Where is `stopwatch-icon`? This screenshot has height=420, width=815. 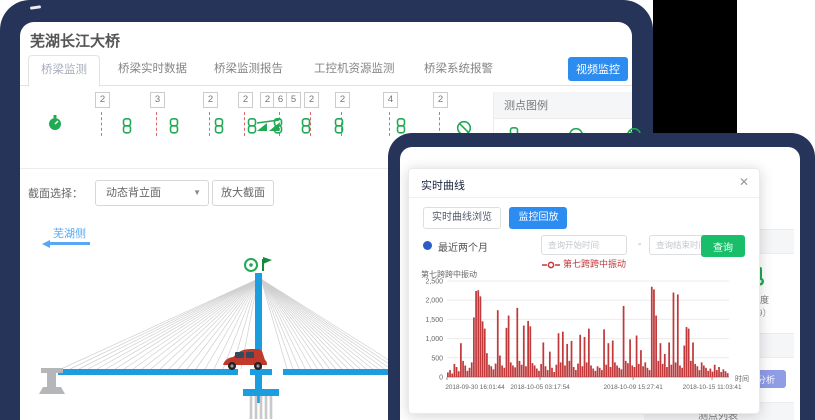 stopwatch-icon is located at coordinates (54, 122).